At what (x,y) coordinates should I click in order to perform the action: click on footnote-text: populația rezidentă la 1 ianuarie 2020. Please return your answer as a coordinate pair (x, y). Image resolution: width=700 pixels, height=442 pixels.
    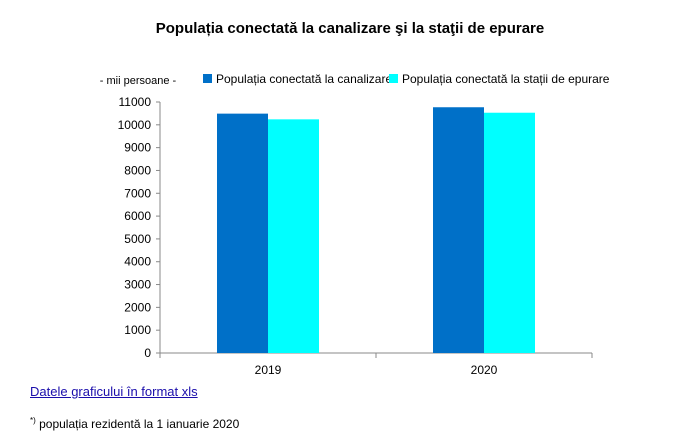
    Looking at the image, I should click on (137, 424).